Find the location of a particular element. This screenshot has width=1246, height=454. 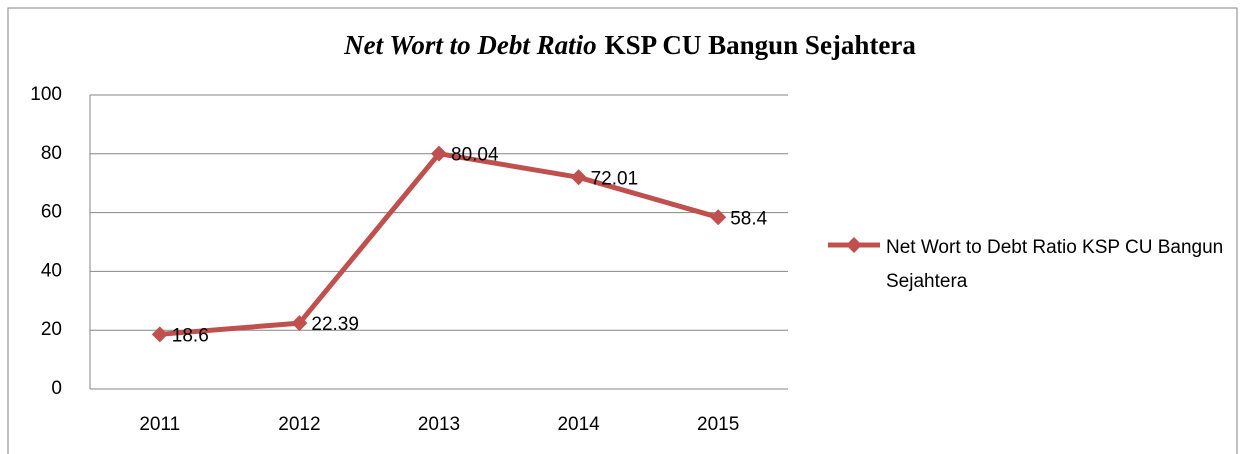

title-italic: Net Wort to Debt Ratio is located at coordinates (470, 45).